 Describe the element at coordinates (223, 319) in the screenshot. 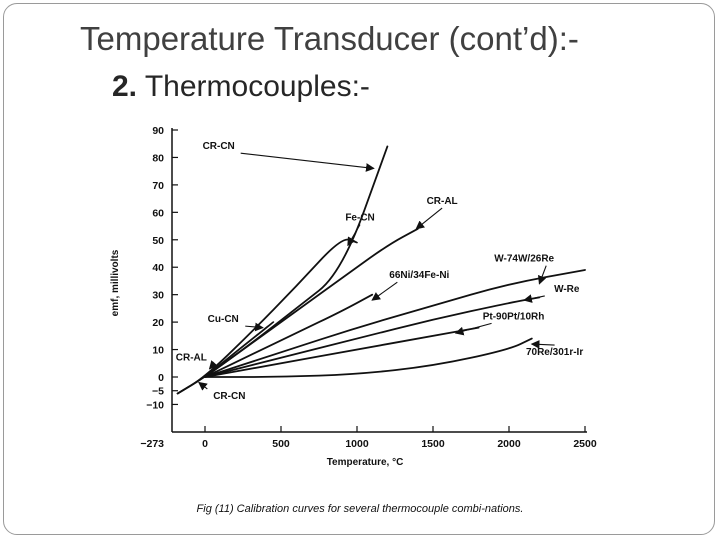

I see `series-8-label: Cu-CN` at that location.